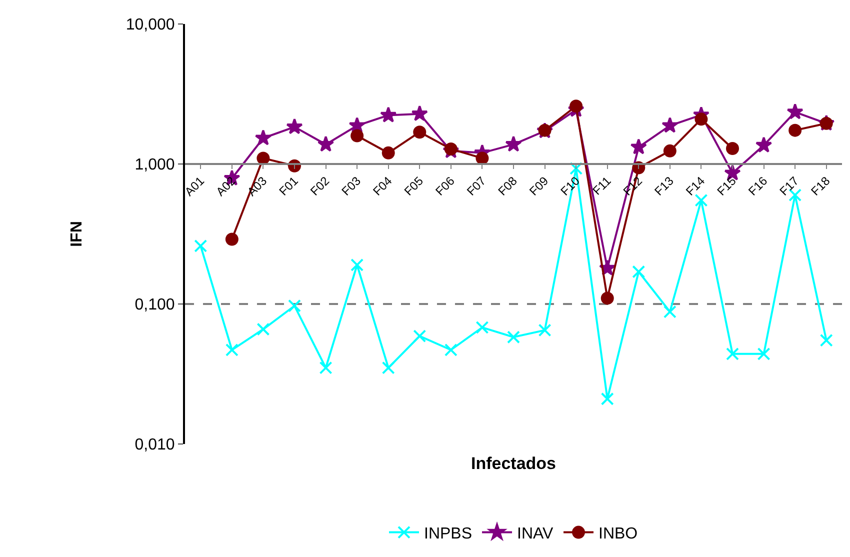 The image size is (850, 557). I want to click on x-tick-label: F01, so click(289, 186).